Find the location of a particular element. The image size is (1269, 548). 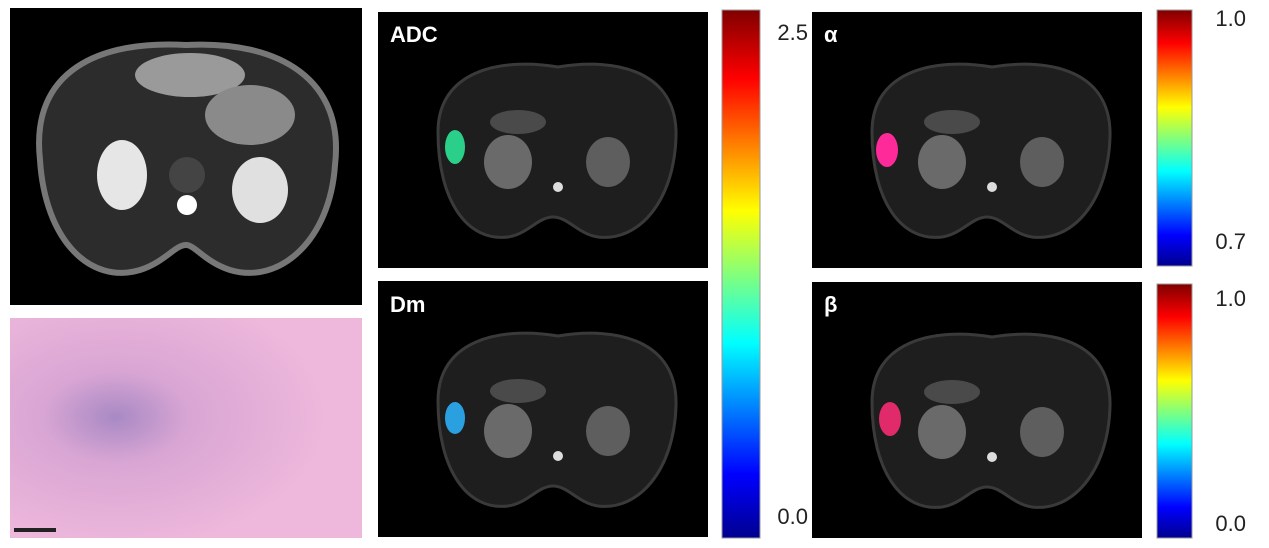

panel-label: ADC is located at coordinates (414, 34).